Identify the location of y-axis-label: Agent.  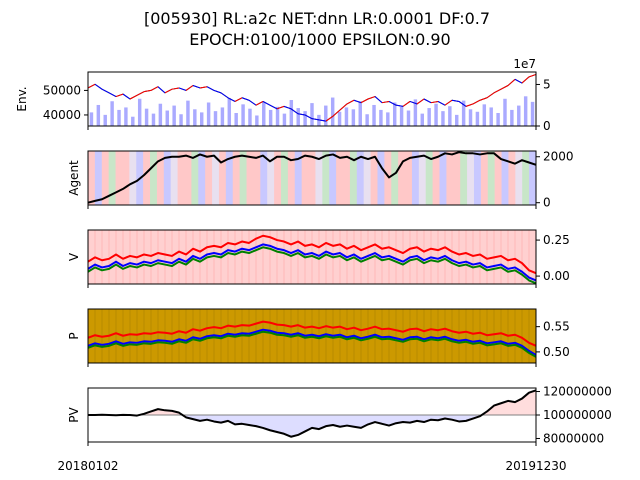
(74, 178).